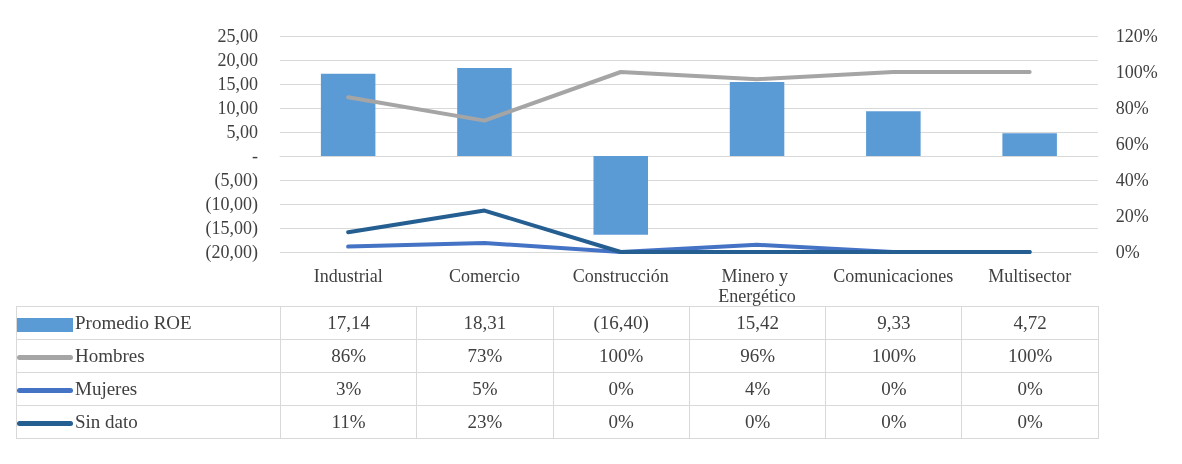 This screenshot has height=464, width=1182. What do you see at coordinates (231, 204) in the screenshot?
I see `y-tick-label: (10,00)` at bounding box center [231, 204].